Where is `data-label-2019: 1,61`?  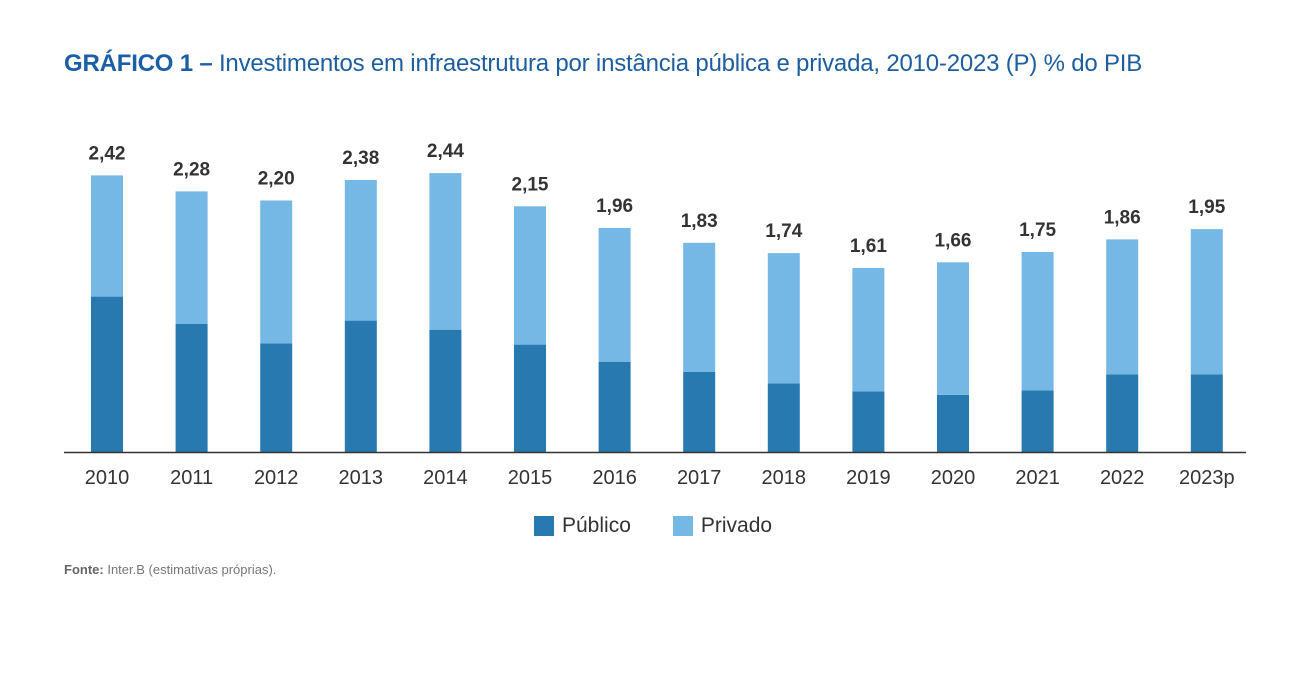 data-label-2019: 1,61 is located at coordinates (868, 246).